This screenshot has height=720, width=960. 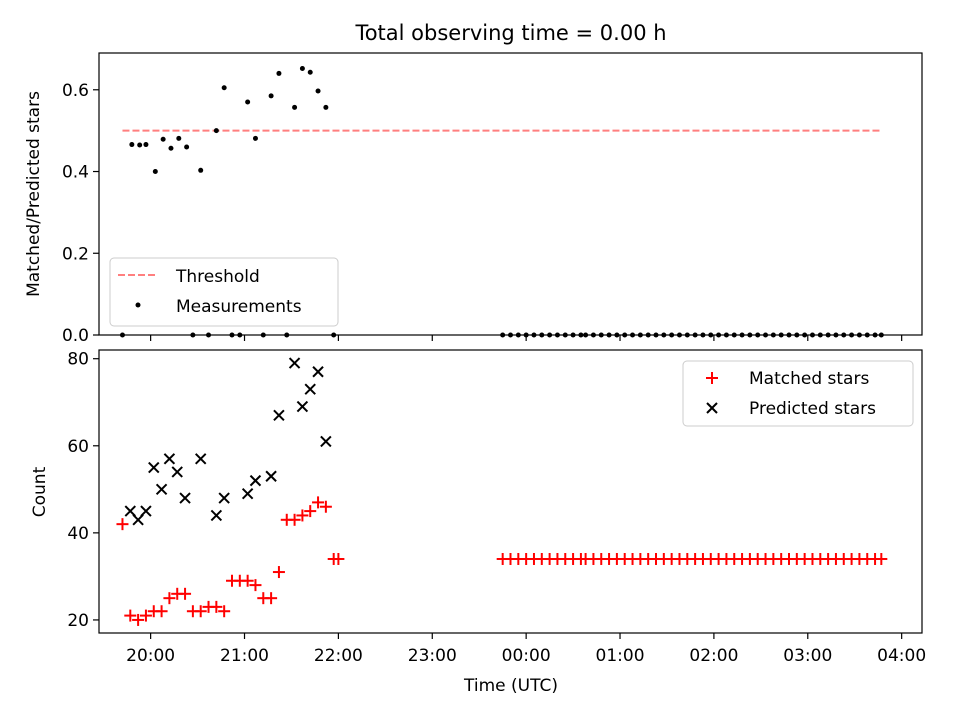 I want to click on count-legend-box, so click(x=798, y=393).